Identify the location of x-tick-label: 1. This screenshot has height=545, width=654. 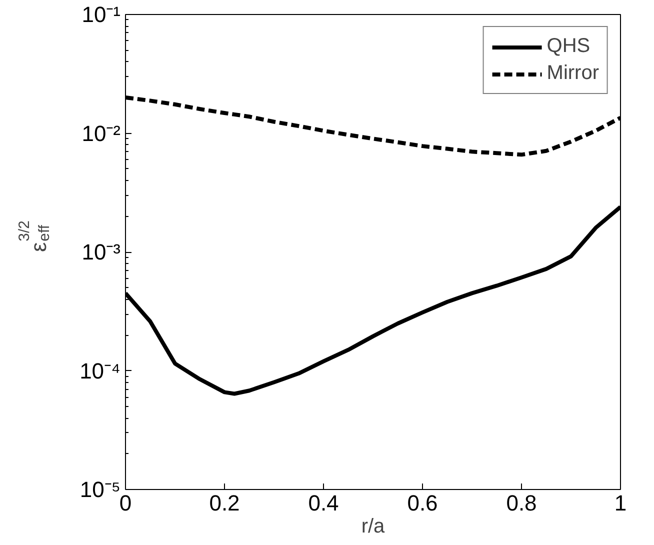
(620, 503).